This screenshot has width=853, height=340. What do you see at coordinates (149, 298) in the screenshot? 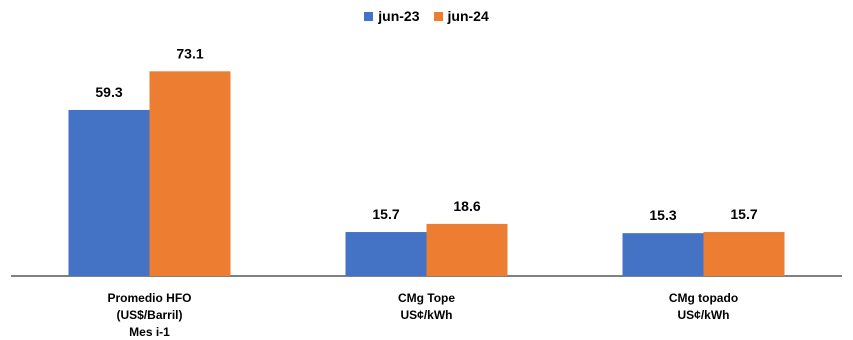
I see `x-tick-label-0-line-0: Promedio HFO` at bounding box center [149, 298].